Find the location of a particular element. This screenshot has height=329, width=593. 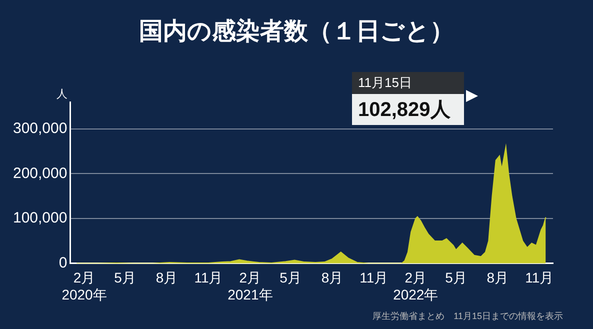

y-tick-label: 0 is located at coordinates (63, 263).